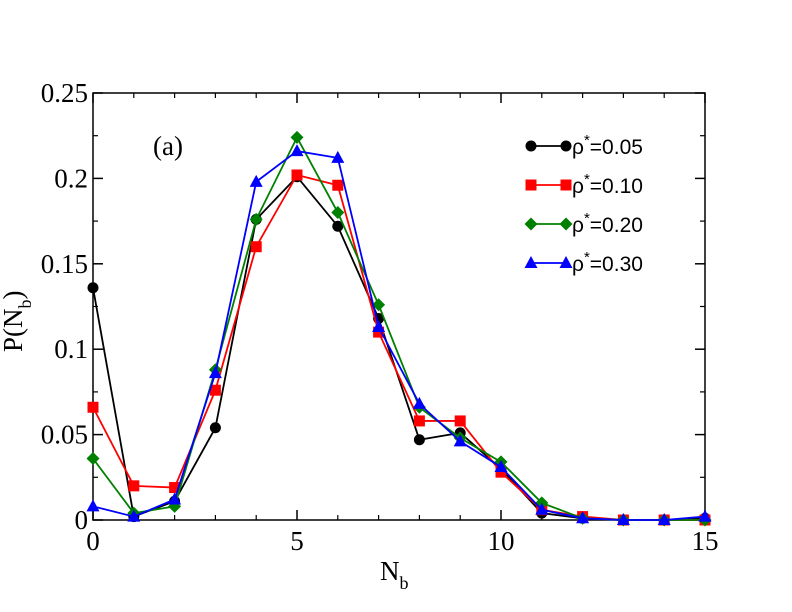 This screenshot has height=612, width=792. What do you see at coordinates (297, 541) in the screenshot?
I see `x-tick-label: 5` at bounding box center [297, 541].